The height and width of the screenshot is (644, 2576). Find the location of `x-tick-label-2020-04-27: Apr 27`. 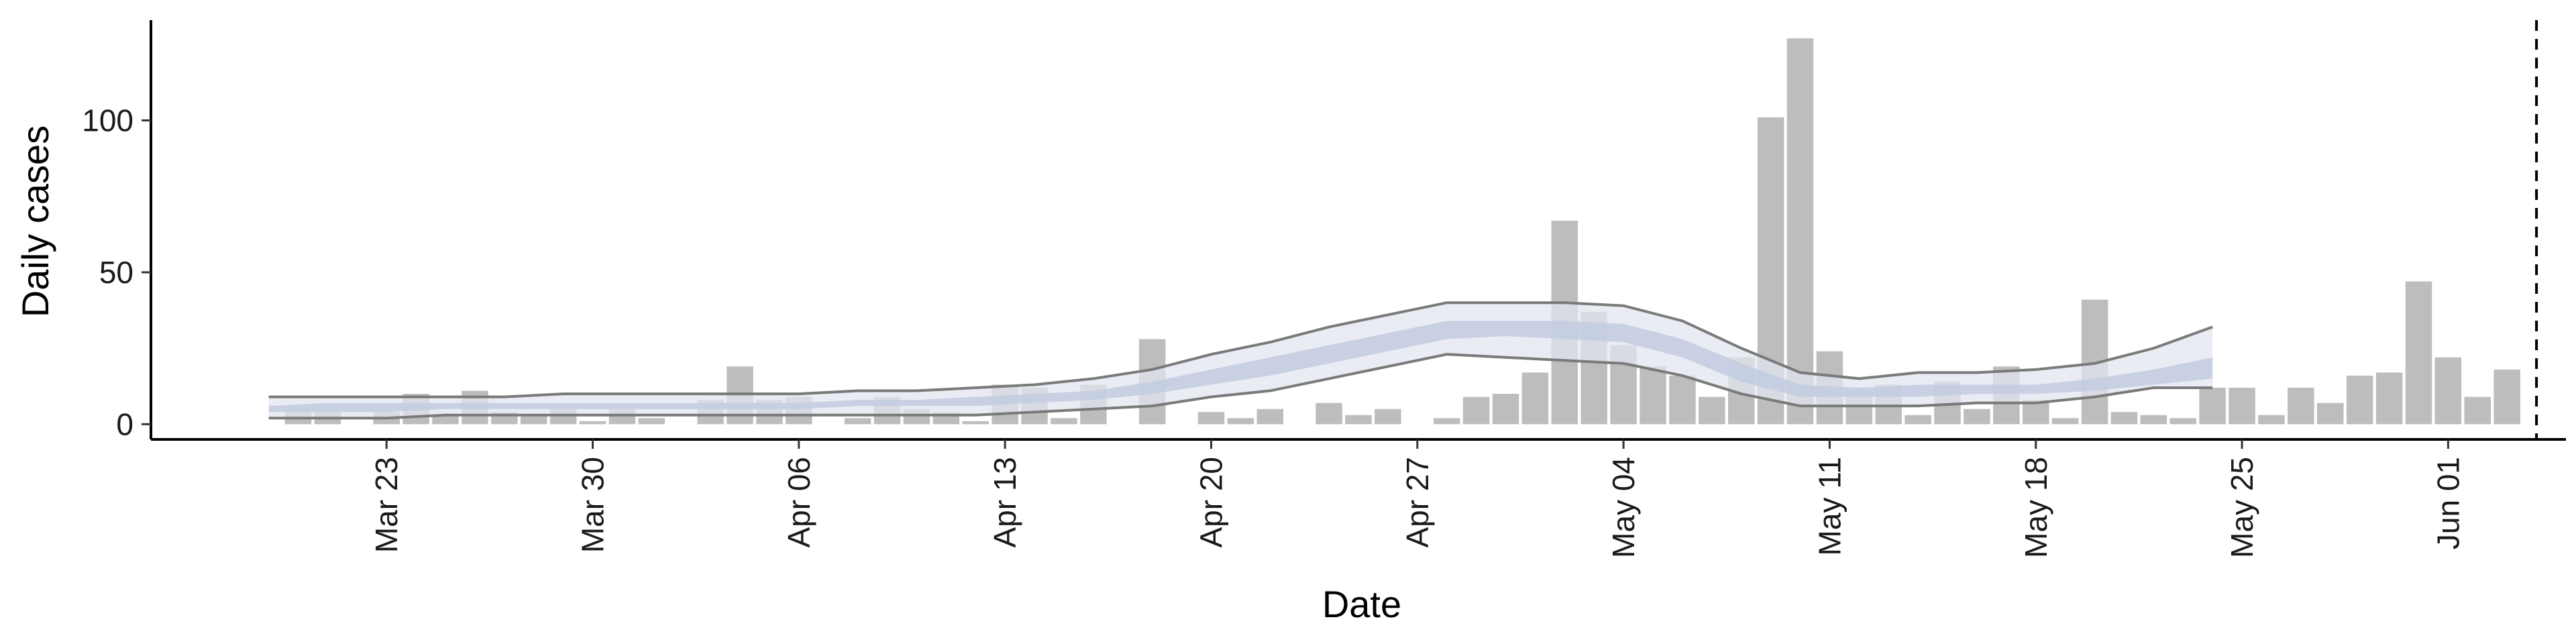

x-tick-label-2020-04-27: Apr 27 is located at coordinates (1417, 502).